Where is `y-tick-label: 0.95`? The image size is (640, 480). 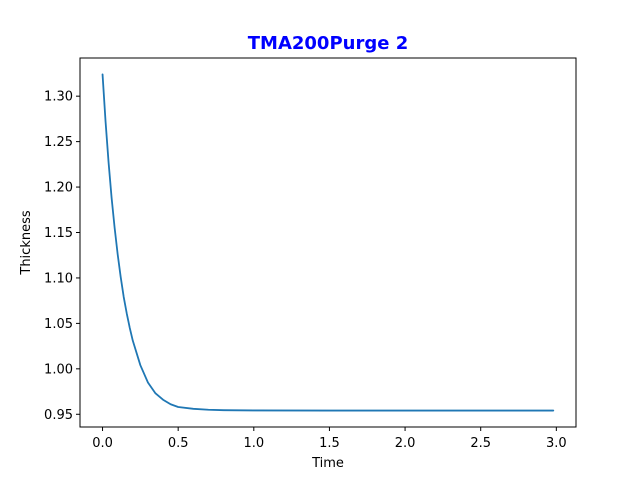 y-tick-label: 0.95 is located at coordinates (58, 415).